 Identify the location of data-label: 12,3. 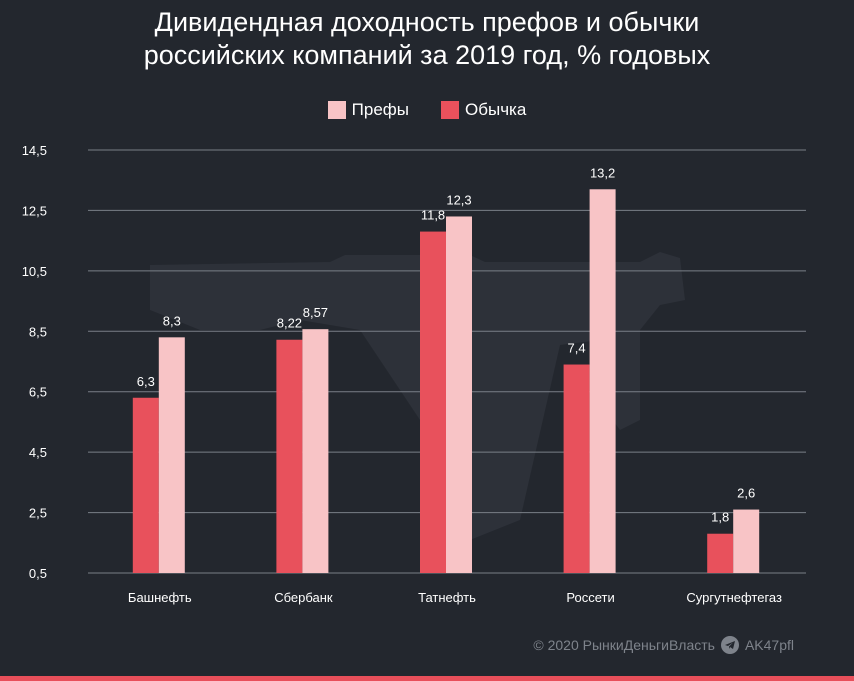
(458, 199).